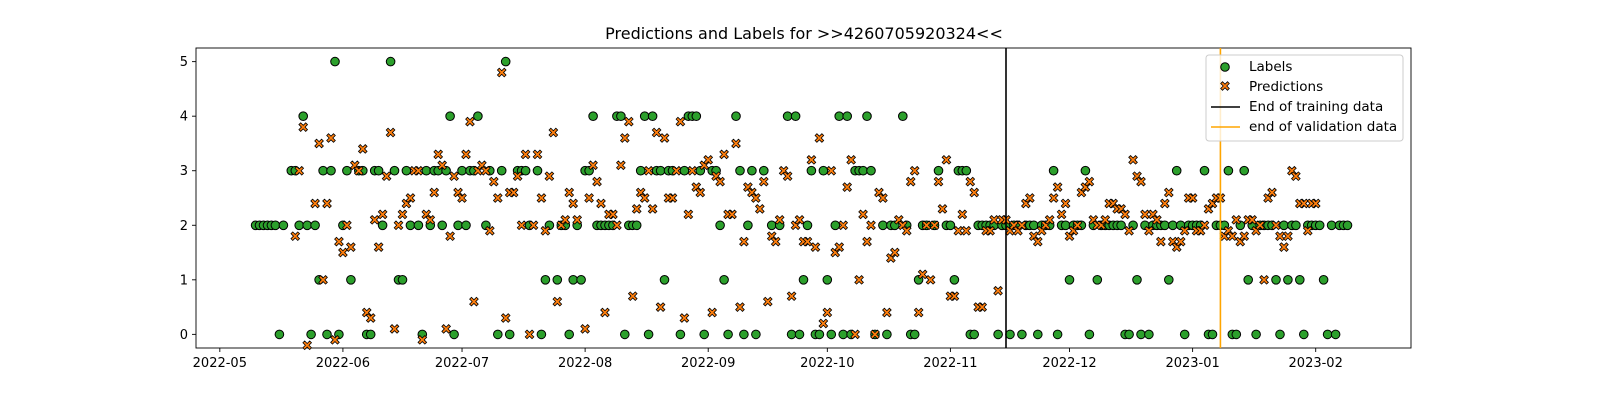 Image resolution: width=1600 pixels, height=400 pixels. I want to click on y-axis: 0 1 2 3 4 5, so click(188, 199).